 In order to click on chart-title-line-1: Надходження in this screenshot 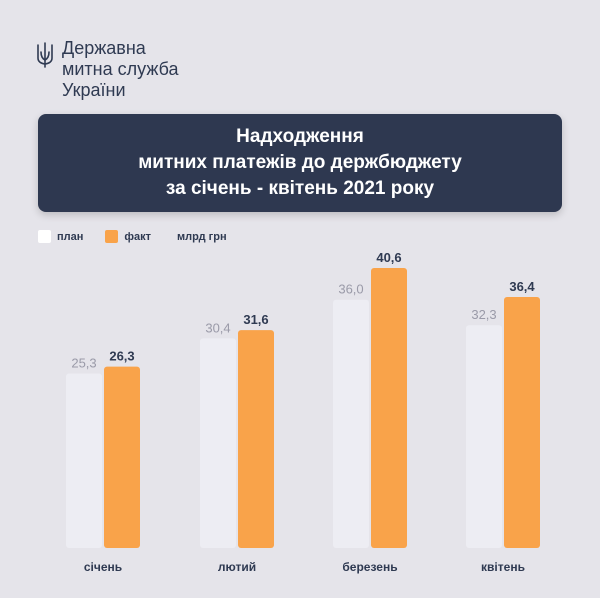, I will do `click(300, 136)`.